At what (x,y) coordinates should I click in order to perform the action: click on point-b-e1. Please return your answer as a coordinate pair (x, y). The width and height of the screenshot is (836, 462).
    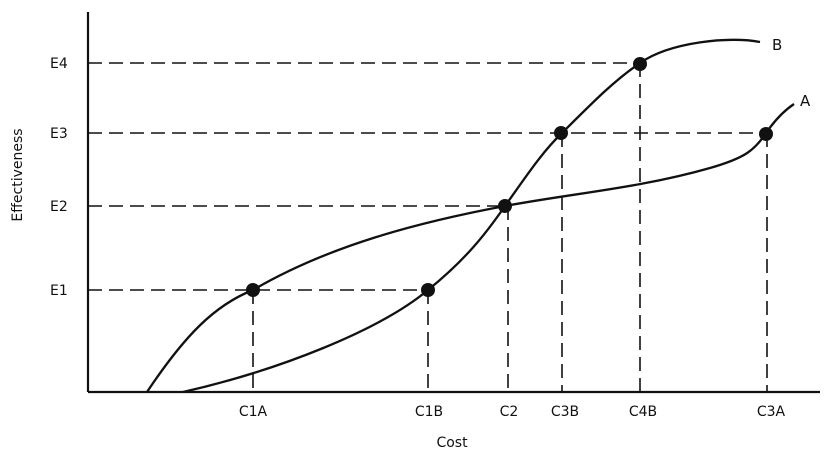
    Looking at the image, I should click on (428, 290).